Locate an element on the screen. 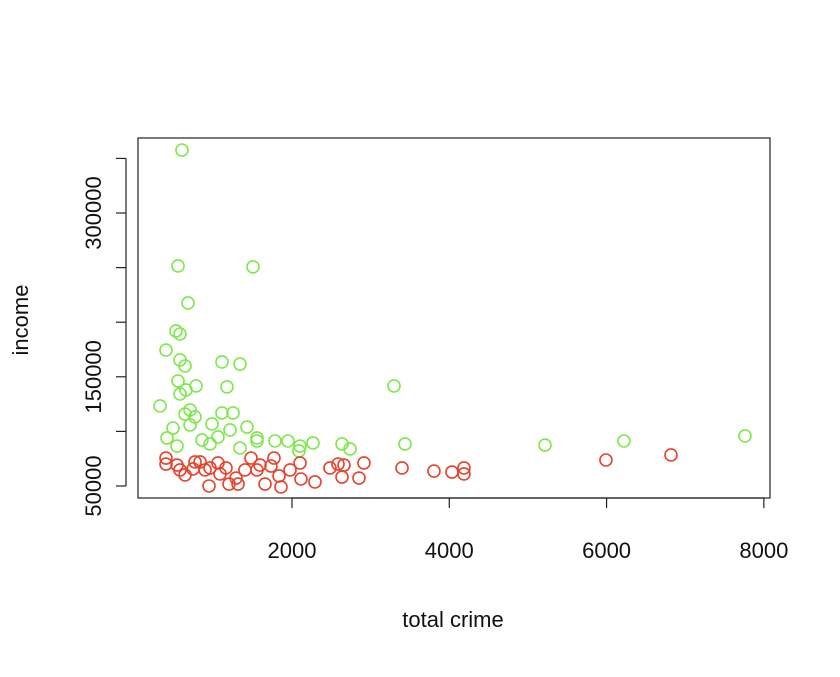  x-tick-label: 8000 is located at coordinates (763, 550).